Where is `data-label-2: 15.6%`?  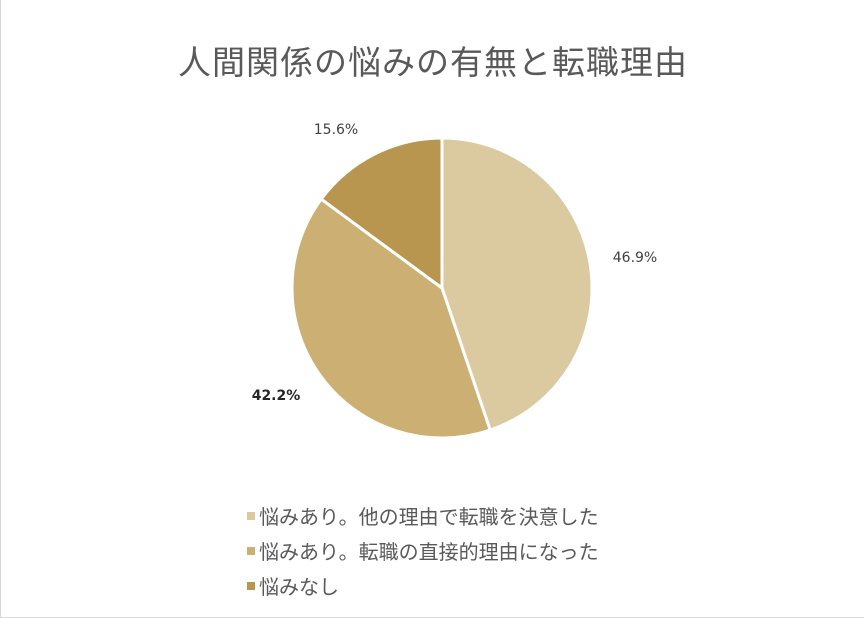
data-label-2: 15.6% is located at coordinates (336, 130).